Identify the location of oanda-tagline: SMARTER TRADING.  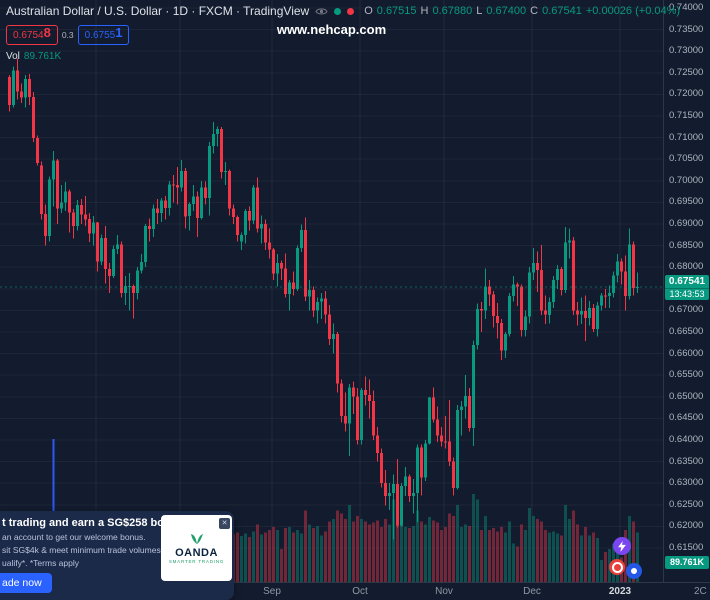
(196, 561).